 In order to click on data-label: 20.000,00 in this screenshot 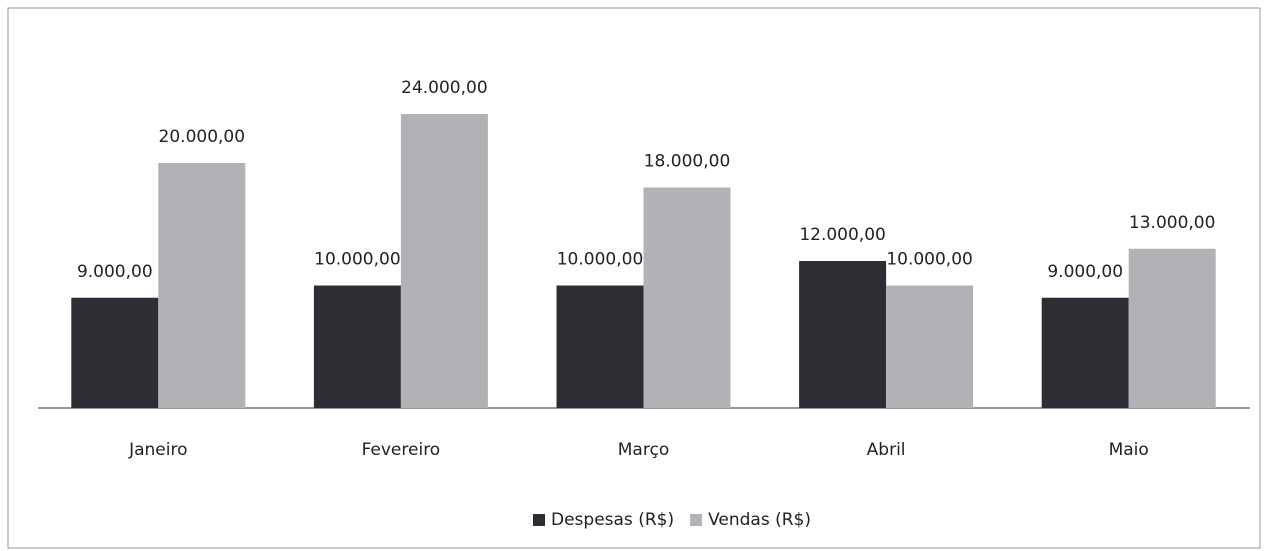, I will do `click(202, 137)`.